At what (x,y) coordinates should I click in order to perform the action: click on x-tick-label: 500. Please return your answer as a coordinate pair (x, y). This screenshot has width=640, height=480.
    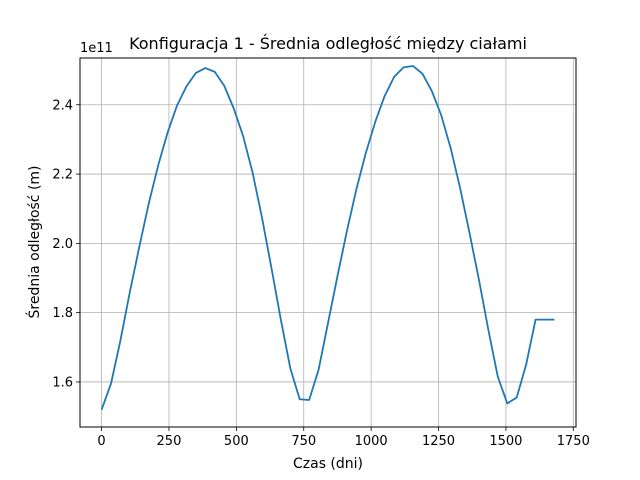
    Looking at the image, I should click on (236, 441).